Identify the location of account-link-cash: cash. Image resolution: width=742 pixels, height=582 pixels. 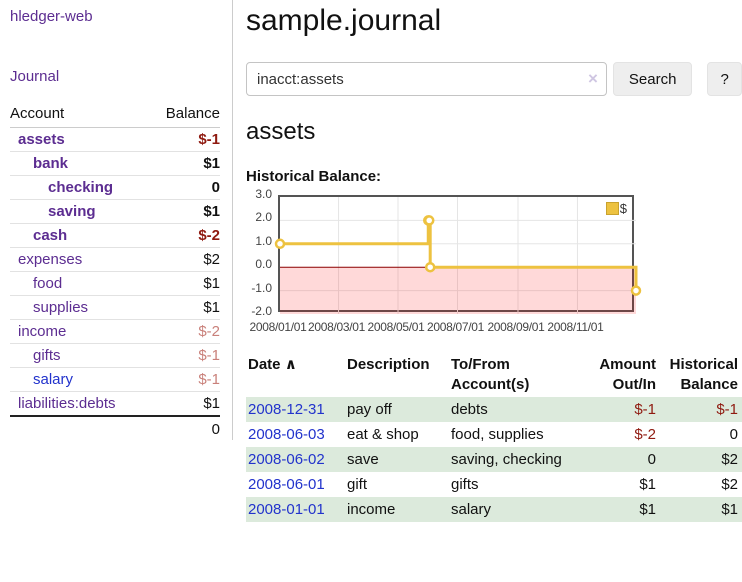
(50, 235).